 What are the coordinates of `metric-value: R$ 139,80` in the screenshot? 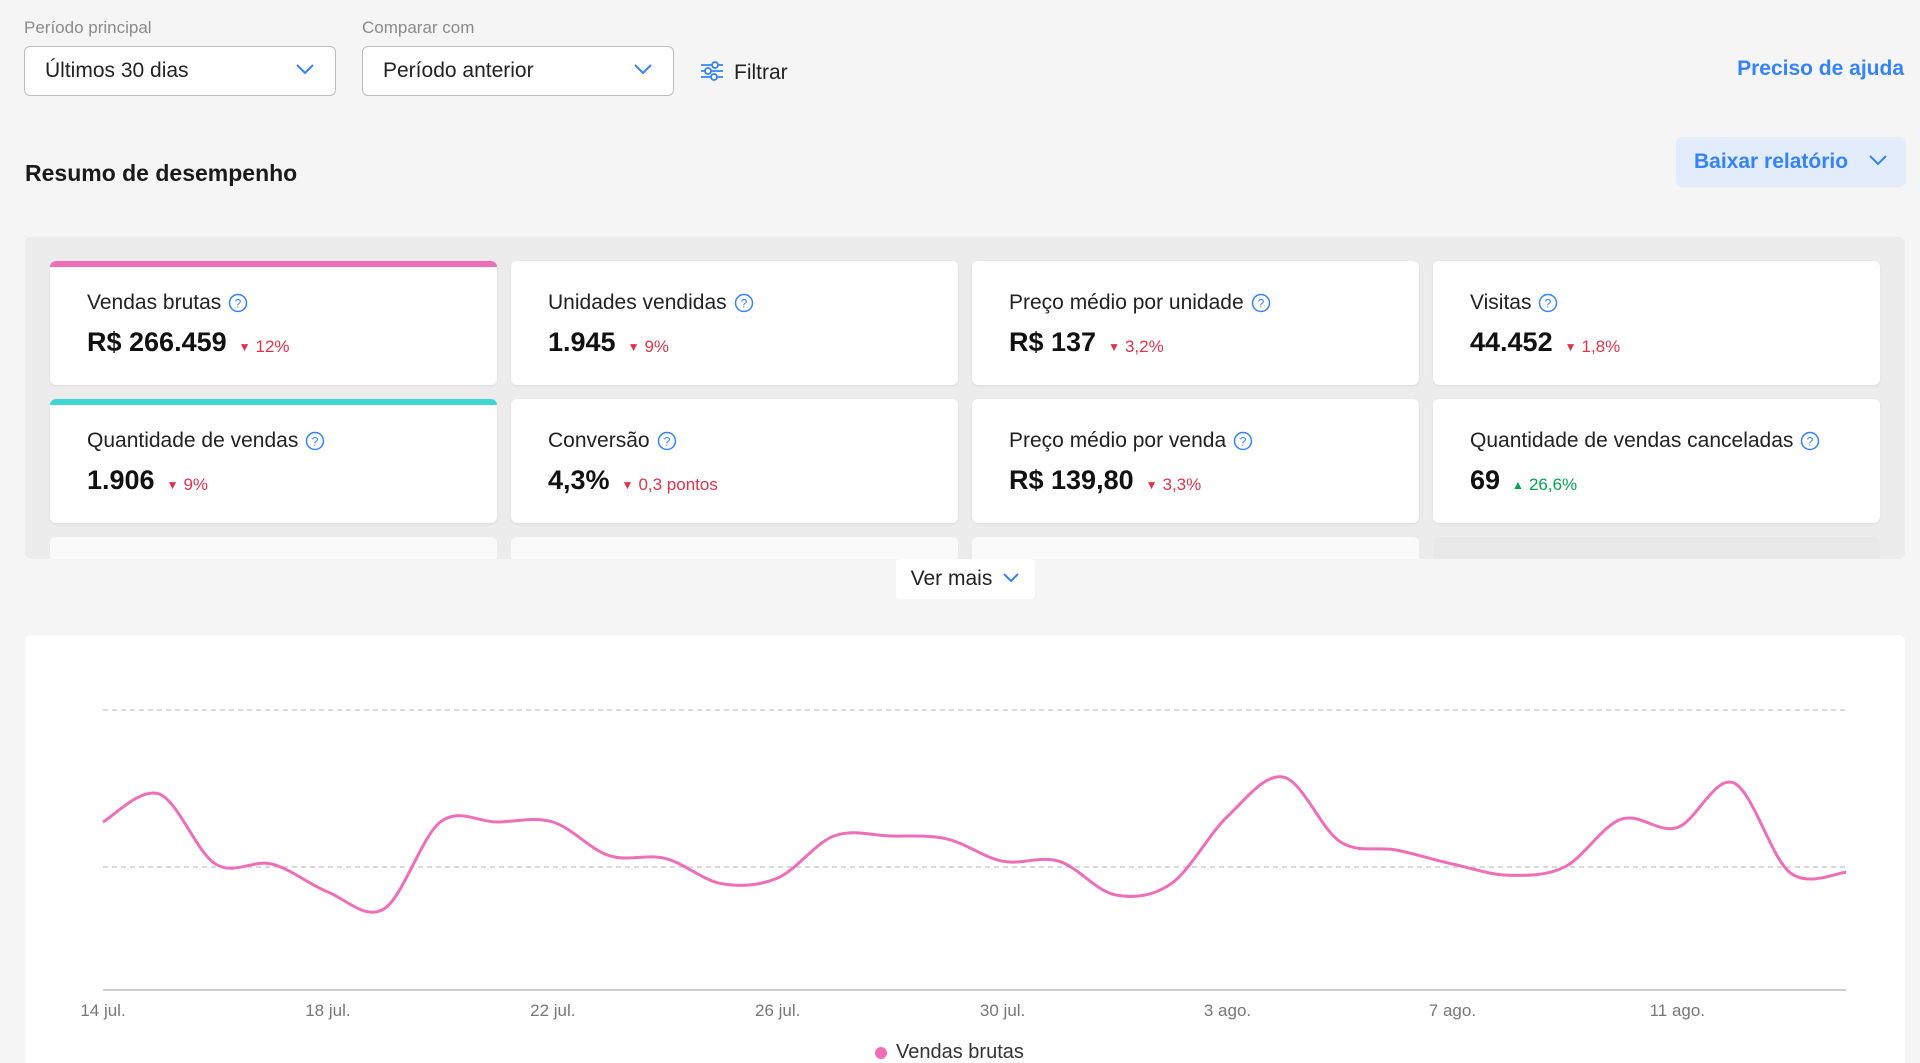 It's located at (1071, 480).